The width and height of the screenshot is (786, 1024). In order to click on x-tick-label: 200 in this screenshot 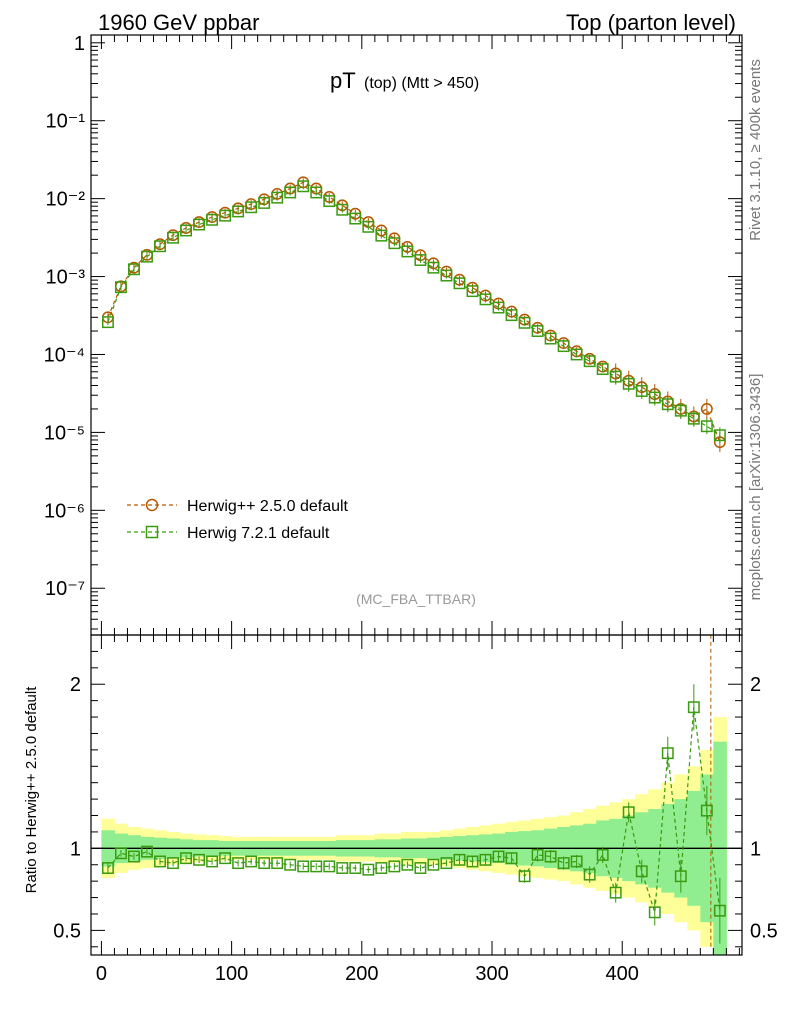, I will do `click(361, 974)`.